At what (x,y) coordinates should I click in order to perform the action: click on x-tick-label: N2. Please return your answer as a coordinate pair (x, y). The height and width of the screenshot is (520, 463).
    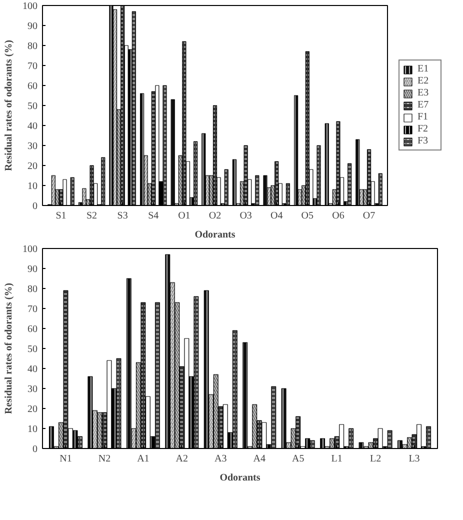
    Looking at the image, I should click on (104, 459).